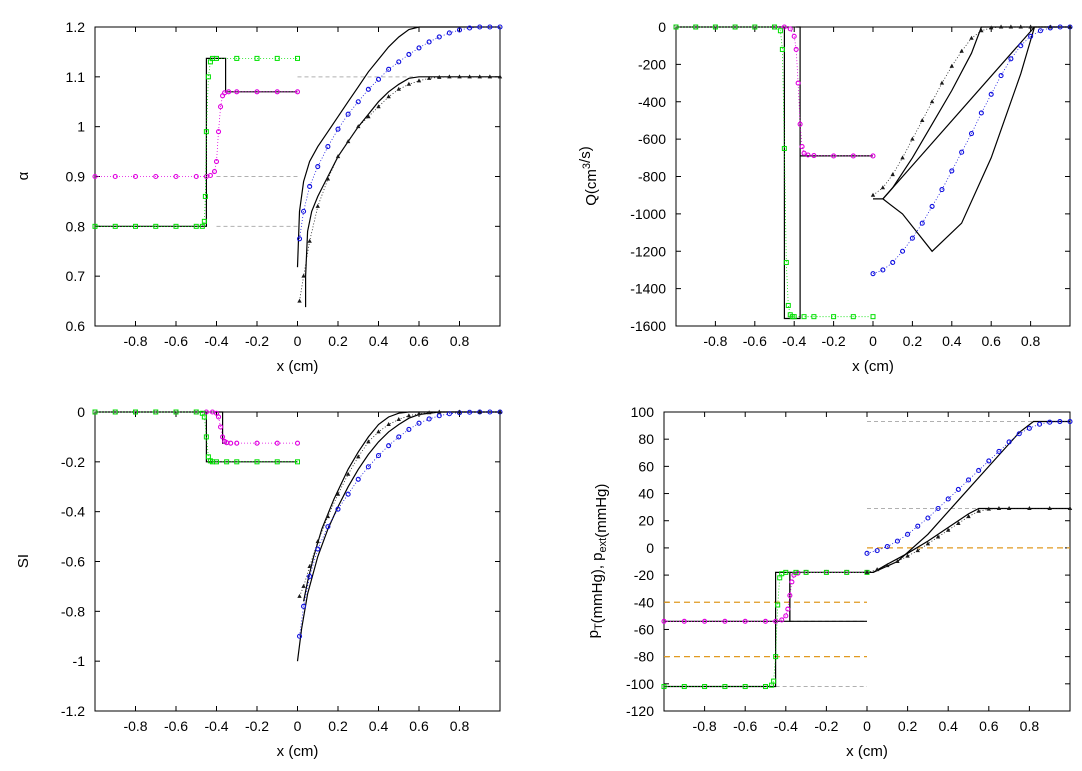  What do you see at coordinates (765, 629) in the screenshot?
I see `series-exact-left-pressure` at bounding box center [765, 629].